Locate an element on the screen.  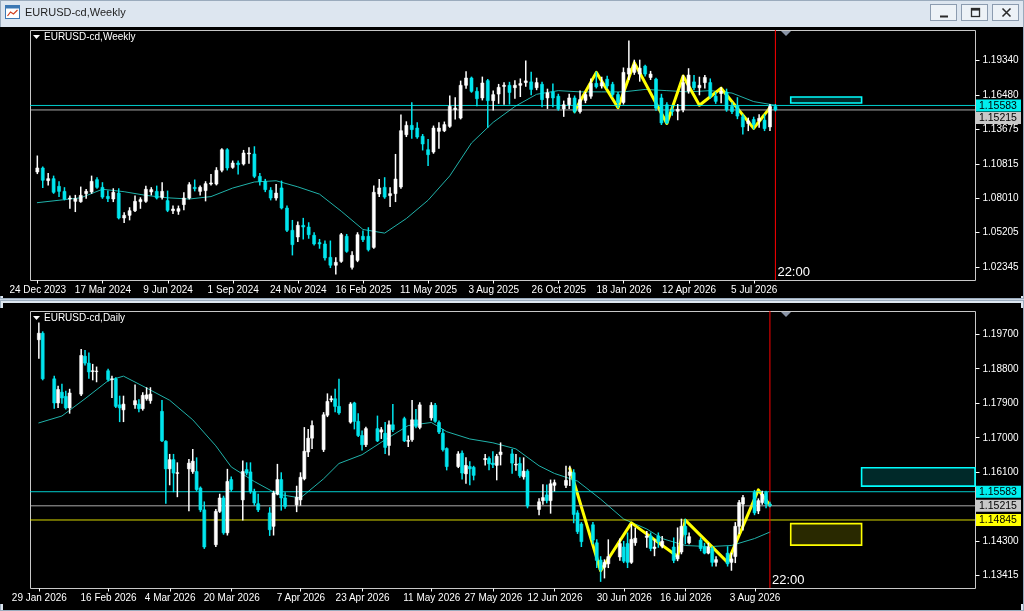
x-tick-label: 7 Apr 2026 is located at coordinates (301, 597).